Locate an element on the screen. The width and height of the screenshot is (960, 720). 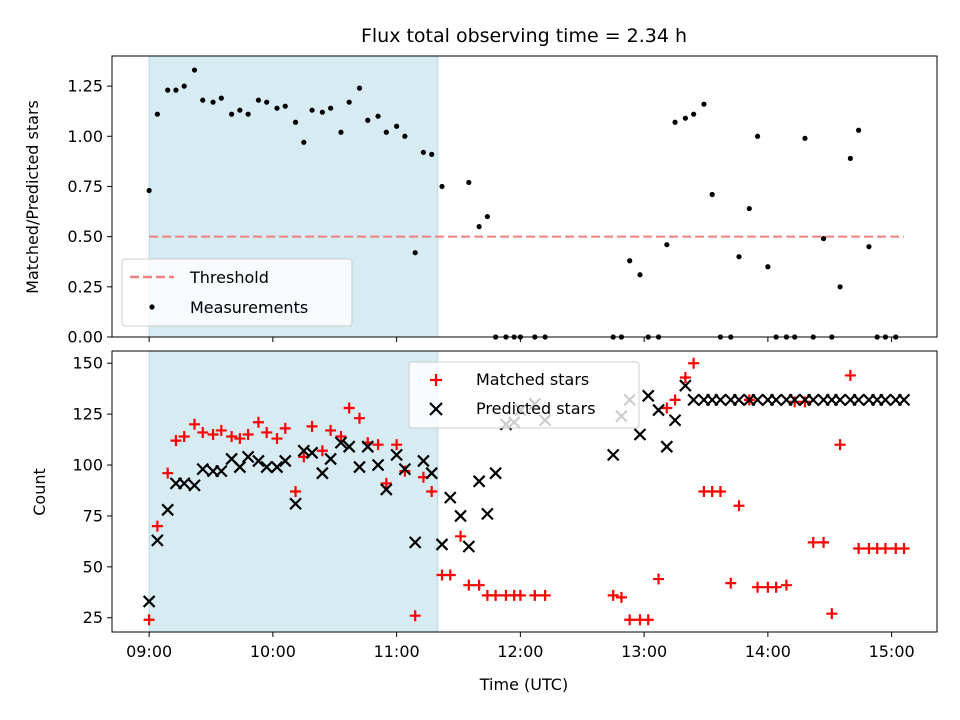
y-tick-label: 0.25 is located at coordinates (85, 286).